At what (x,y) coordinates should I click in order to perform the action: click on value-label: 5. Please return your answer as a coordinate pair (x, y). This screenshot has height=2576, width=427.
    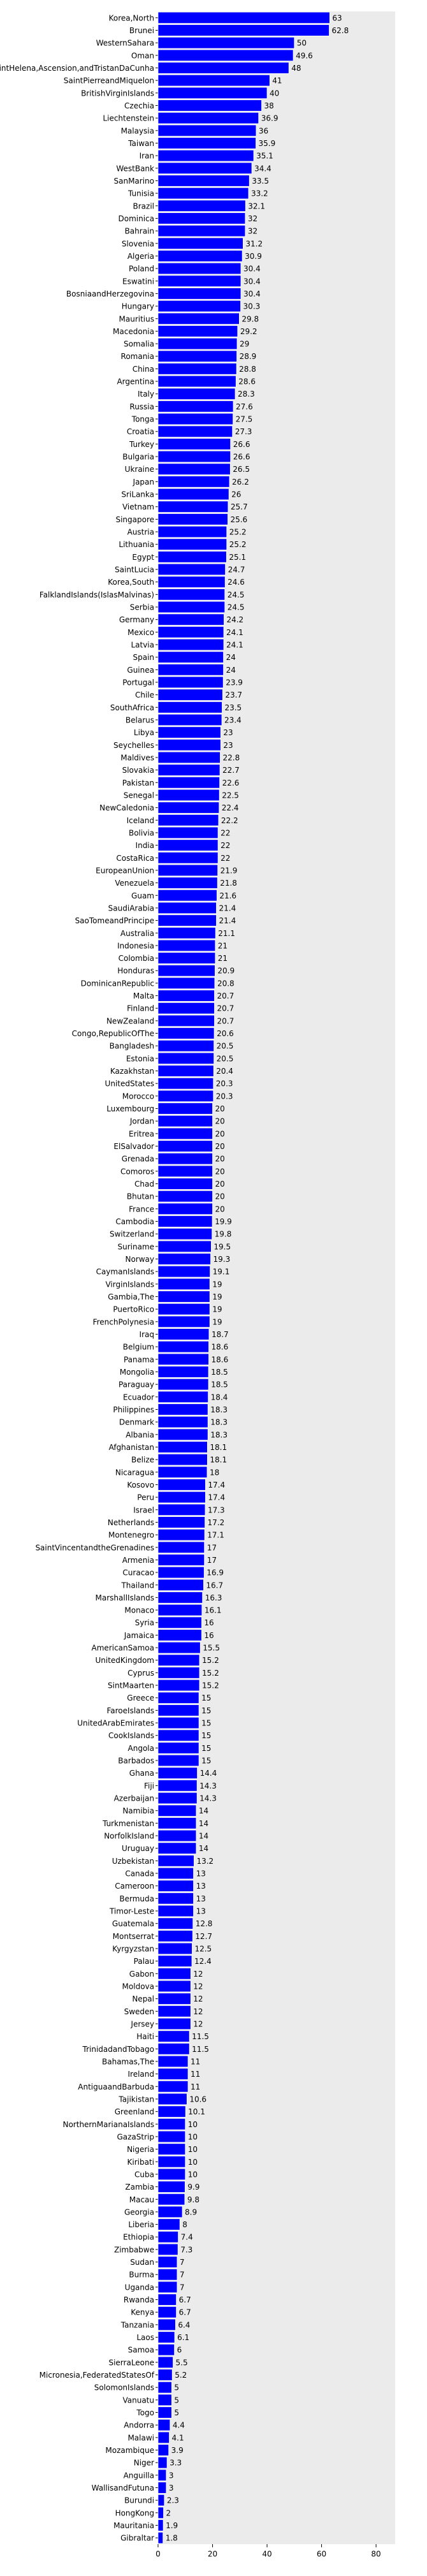
    Looking at the image, I should click on (176, 2400).